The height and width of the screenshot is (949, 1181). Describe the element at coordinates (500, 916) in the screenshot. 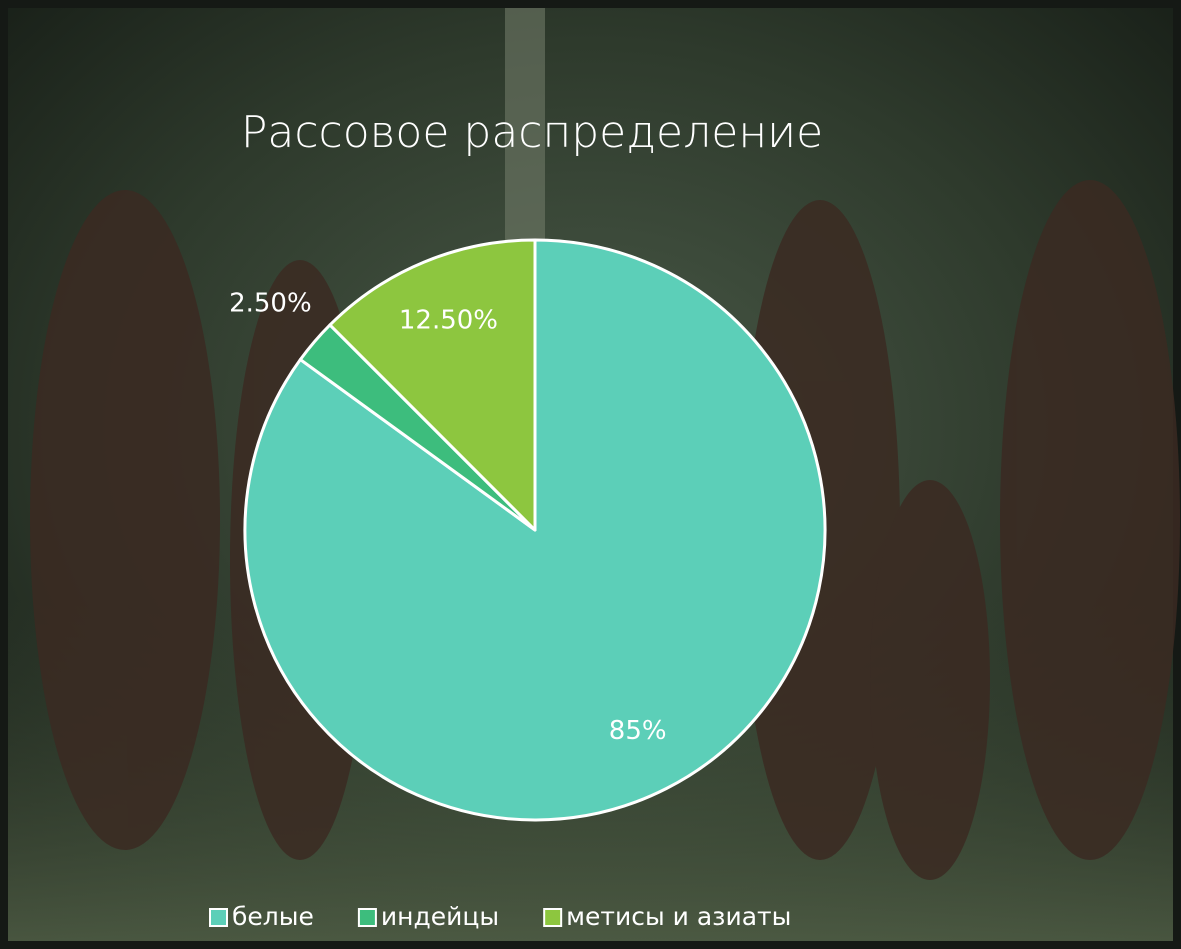

I see `legend: белые индейцы метисы и азиаты` at that location.